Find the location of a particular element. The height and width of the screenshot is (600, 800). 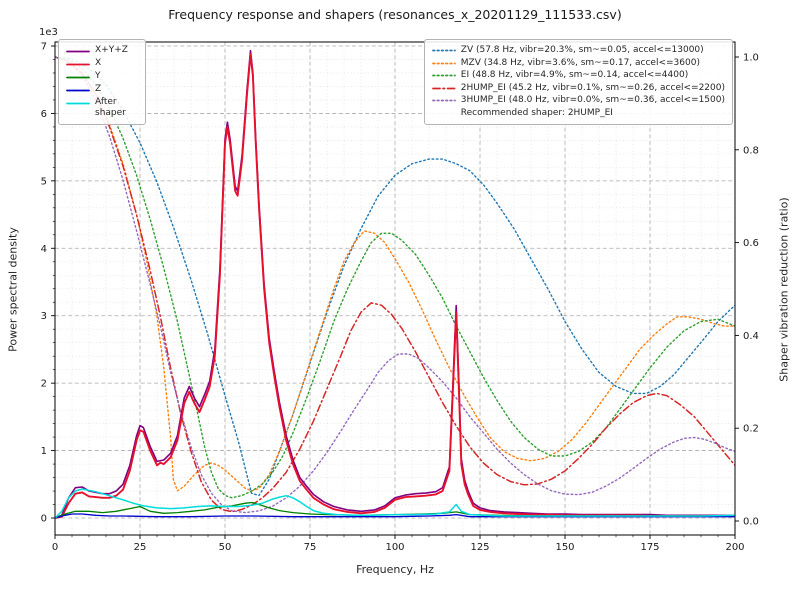

legend-entry: X+Y+Z is located at coordinates (102, 50).